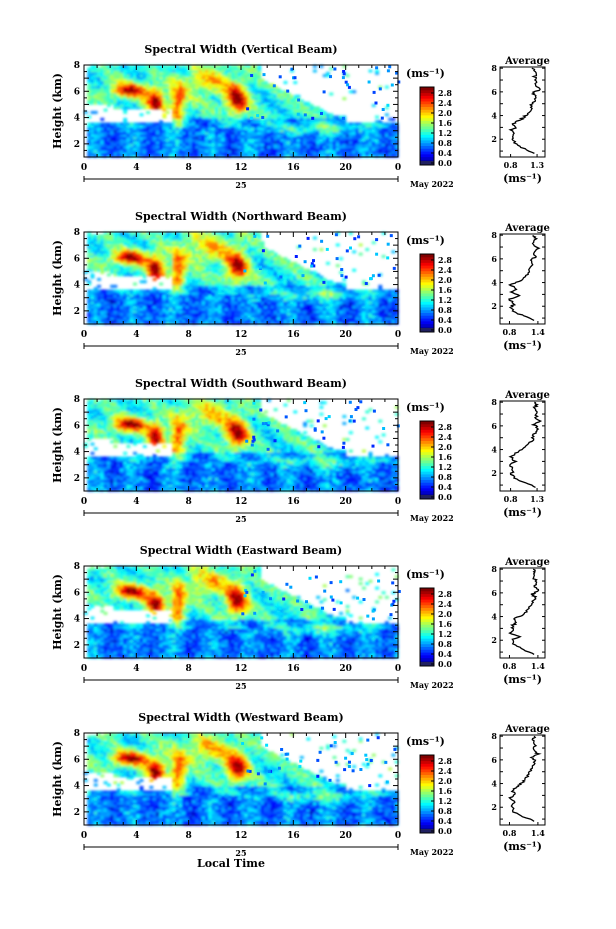 The height and width of the screenshot is (929, 616). Describe the element at coordinates (425, 73) in the screenshot. I see `colorbar-unit: (ms⁻¹)` at that location.